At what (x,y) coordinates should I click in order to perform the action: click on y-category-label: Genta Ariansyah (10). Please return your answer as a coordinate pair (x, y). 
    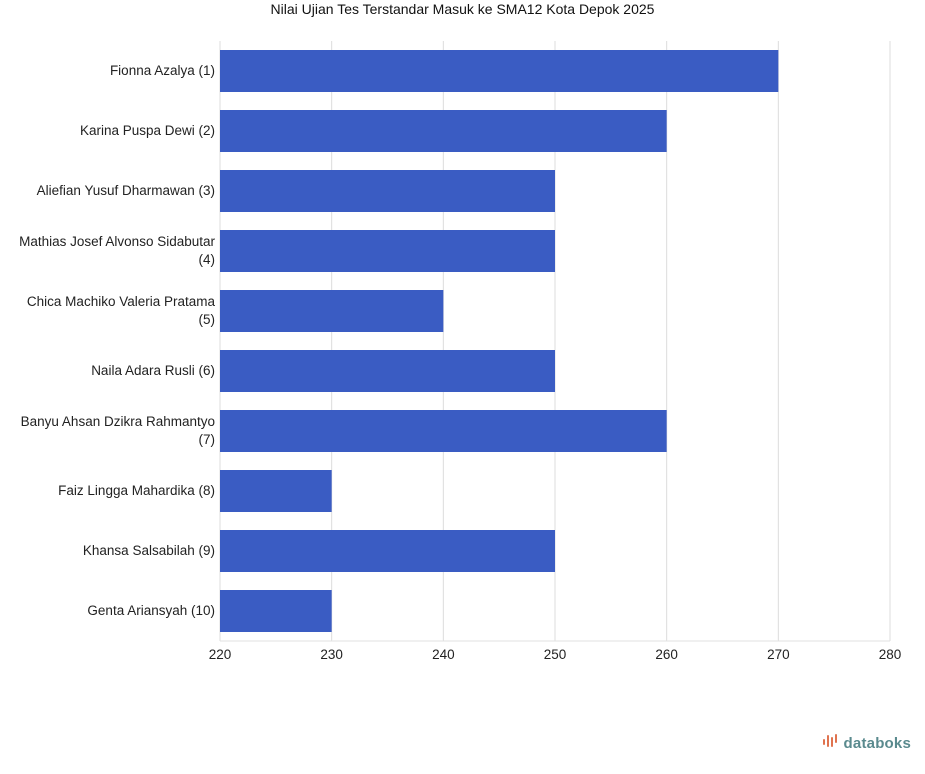
    Looking at the image, I should click on (151, 610).